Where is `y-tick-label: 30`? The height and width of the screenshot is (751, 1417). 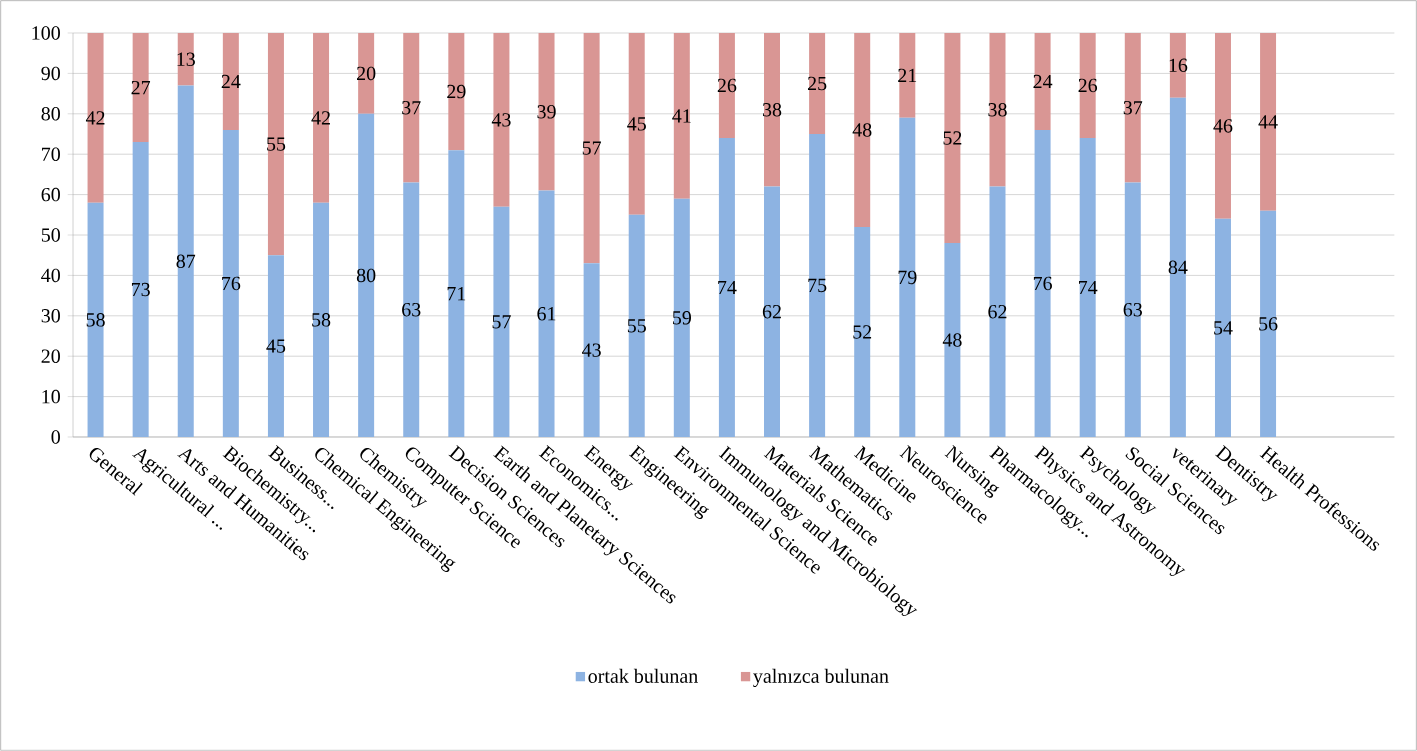
y-tick-label: 30 is located at coordinates (50, 316).